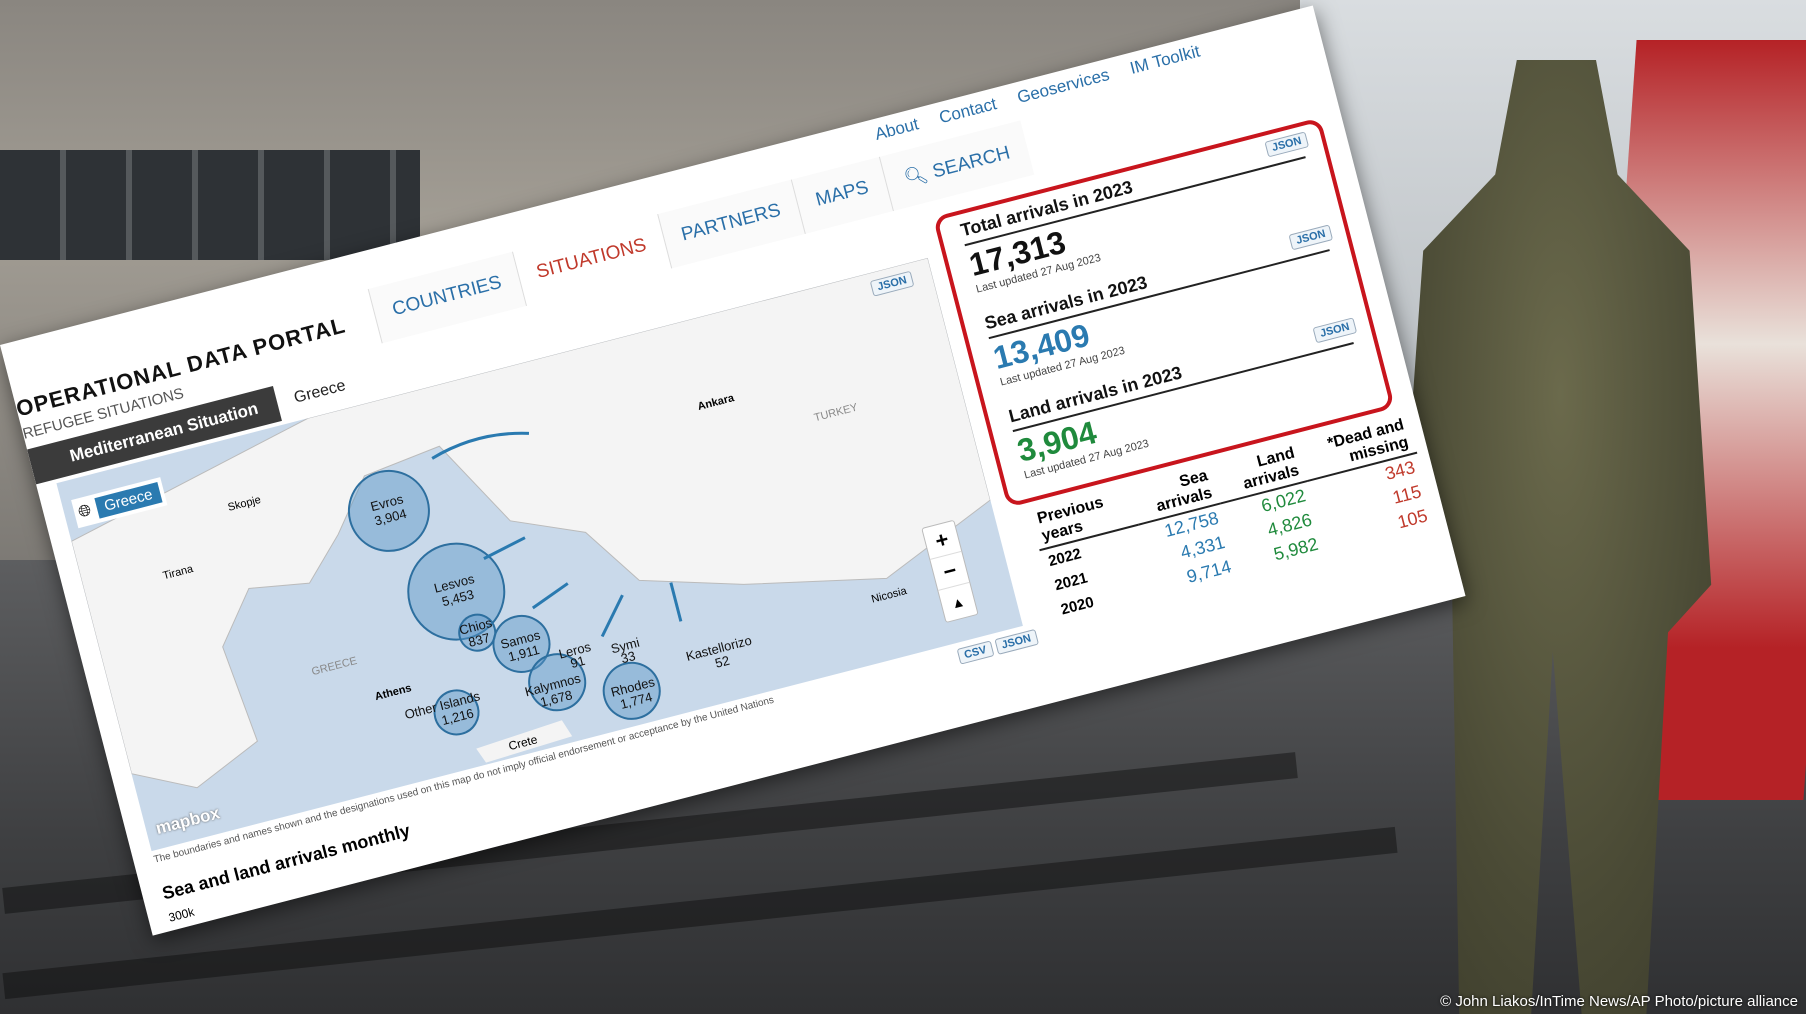 This screenshot has height=1014, width=1806. I want to click on link-contact: Contact, so click(968, 111).